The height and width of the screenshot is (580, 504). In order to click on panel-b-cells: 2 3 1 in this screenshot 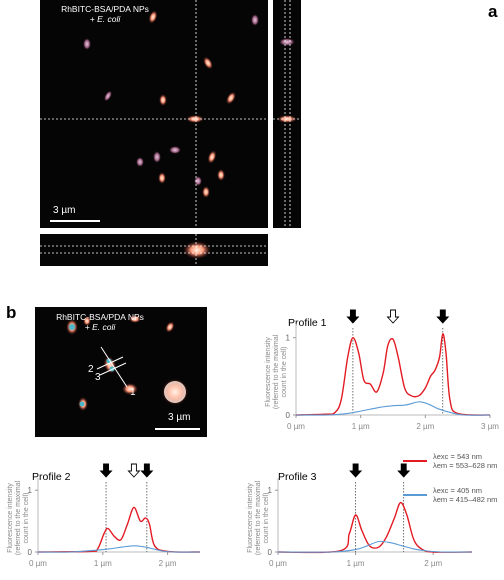, I will do `click(127, 363)`.